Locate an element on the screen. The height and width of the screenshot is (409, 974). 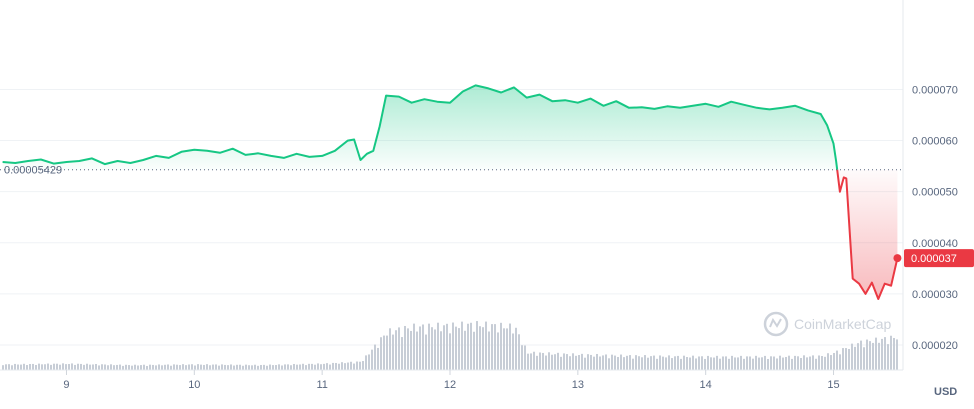
y-tick-label: 0.000020 is located at coordinates (935, 346).